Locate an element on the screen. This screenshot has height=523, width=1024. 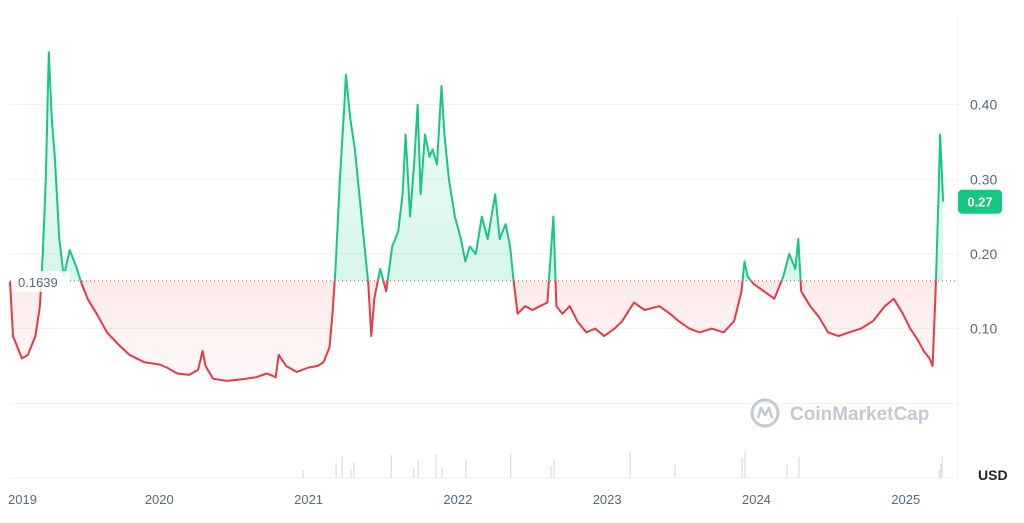
y-axis-ticks: 0.40 0.30 0.20 0.10 is located at coordinates (983, 217).